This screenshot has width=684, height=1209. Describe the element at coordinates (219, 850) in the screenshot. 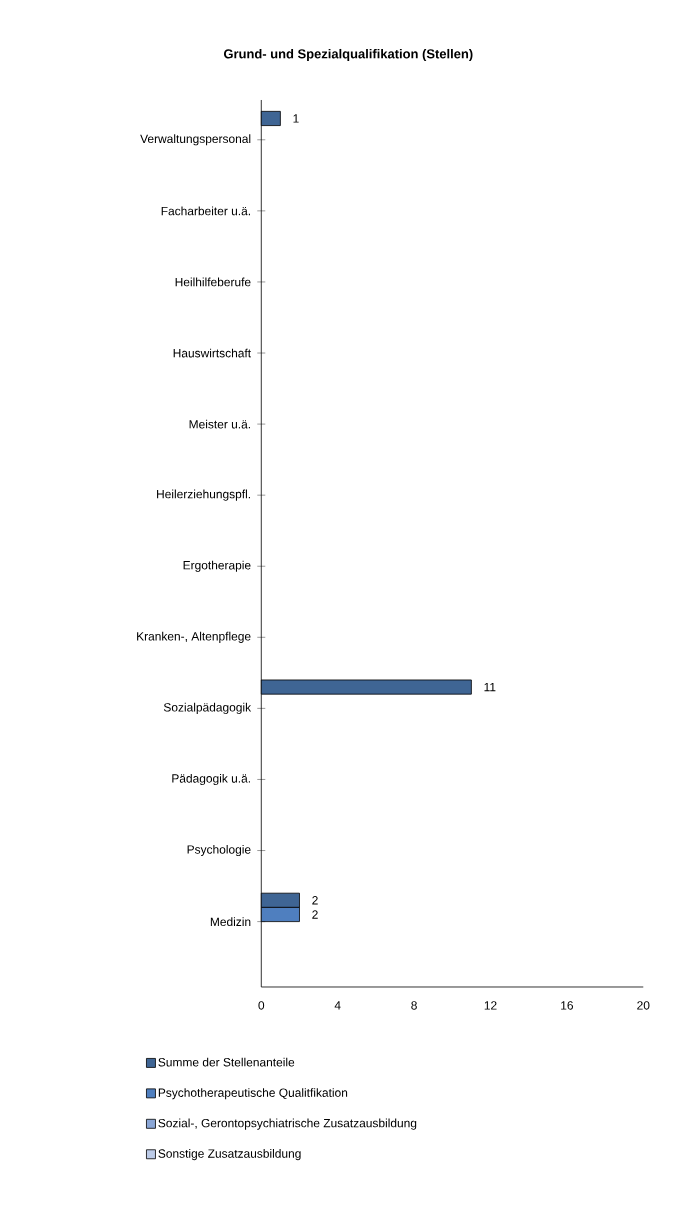

I see `y-tick-label: Psychologie` at that location.